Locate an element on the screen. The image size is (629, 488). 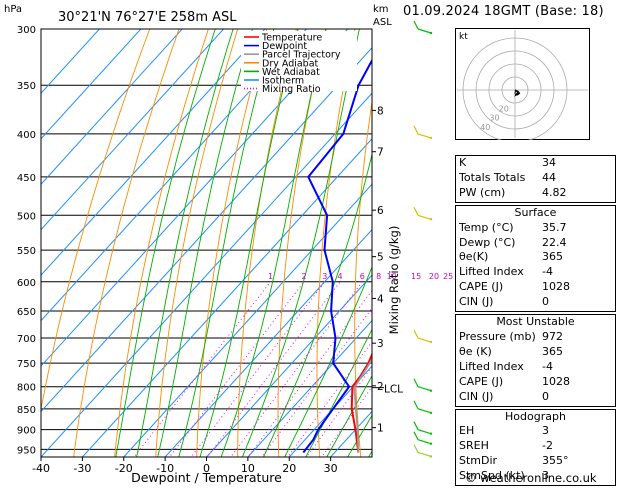
hpa-label: hPa is located at coordinates (13, 9).